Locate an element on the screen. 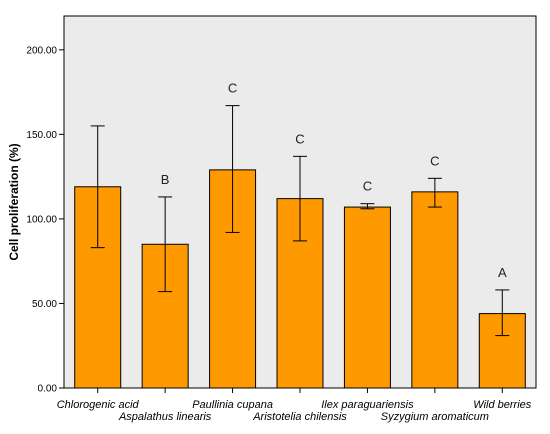  y-tick-label: 150.00 is located at coordinates (41, 135).